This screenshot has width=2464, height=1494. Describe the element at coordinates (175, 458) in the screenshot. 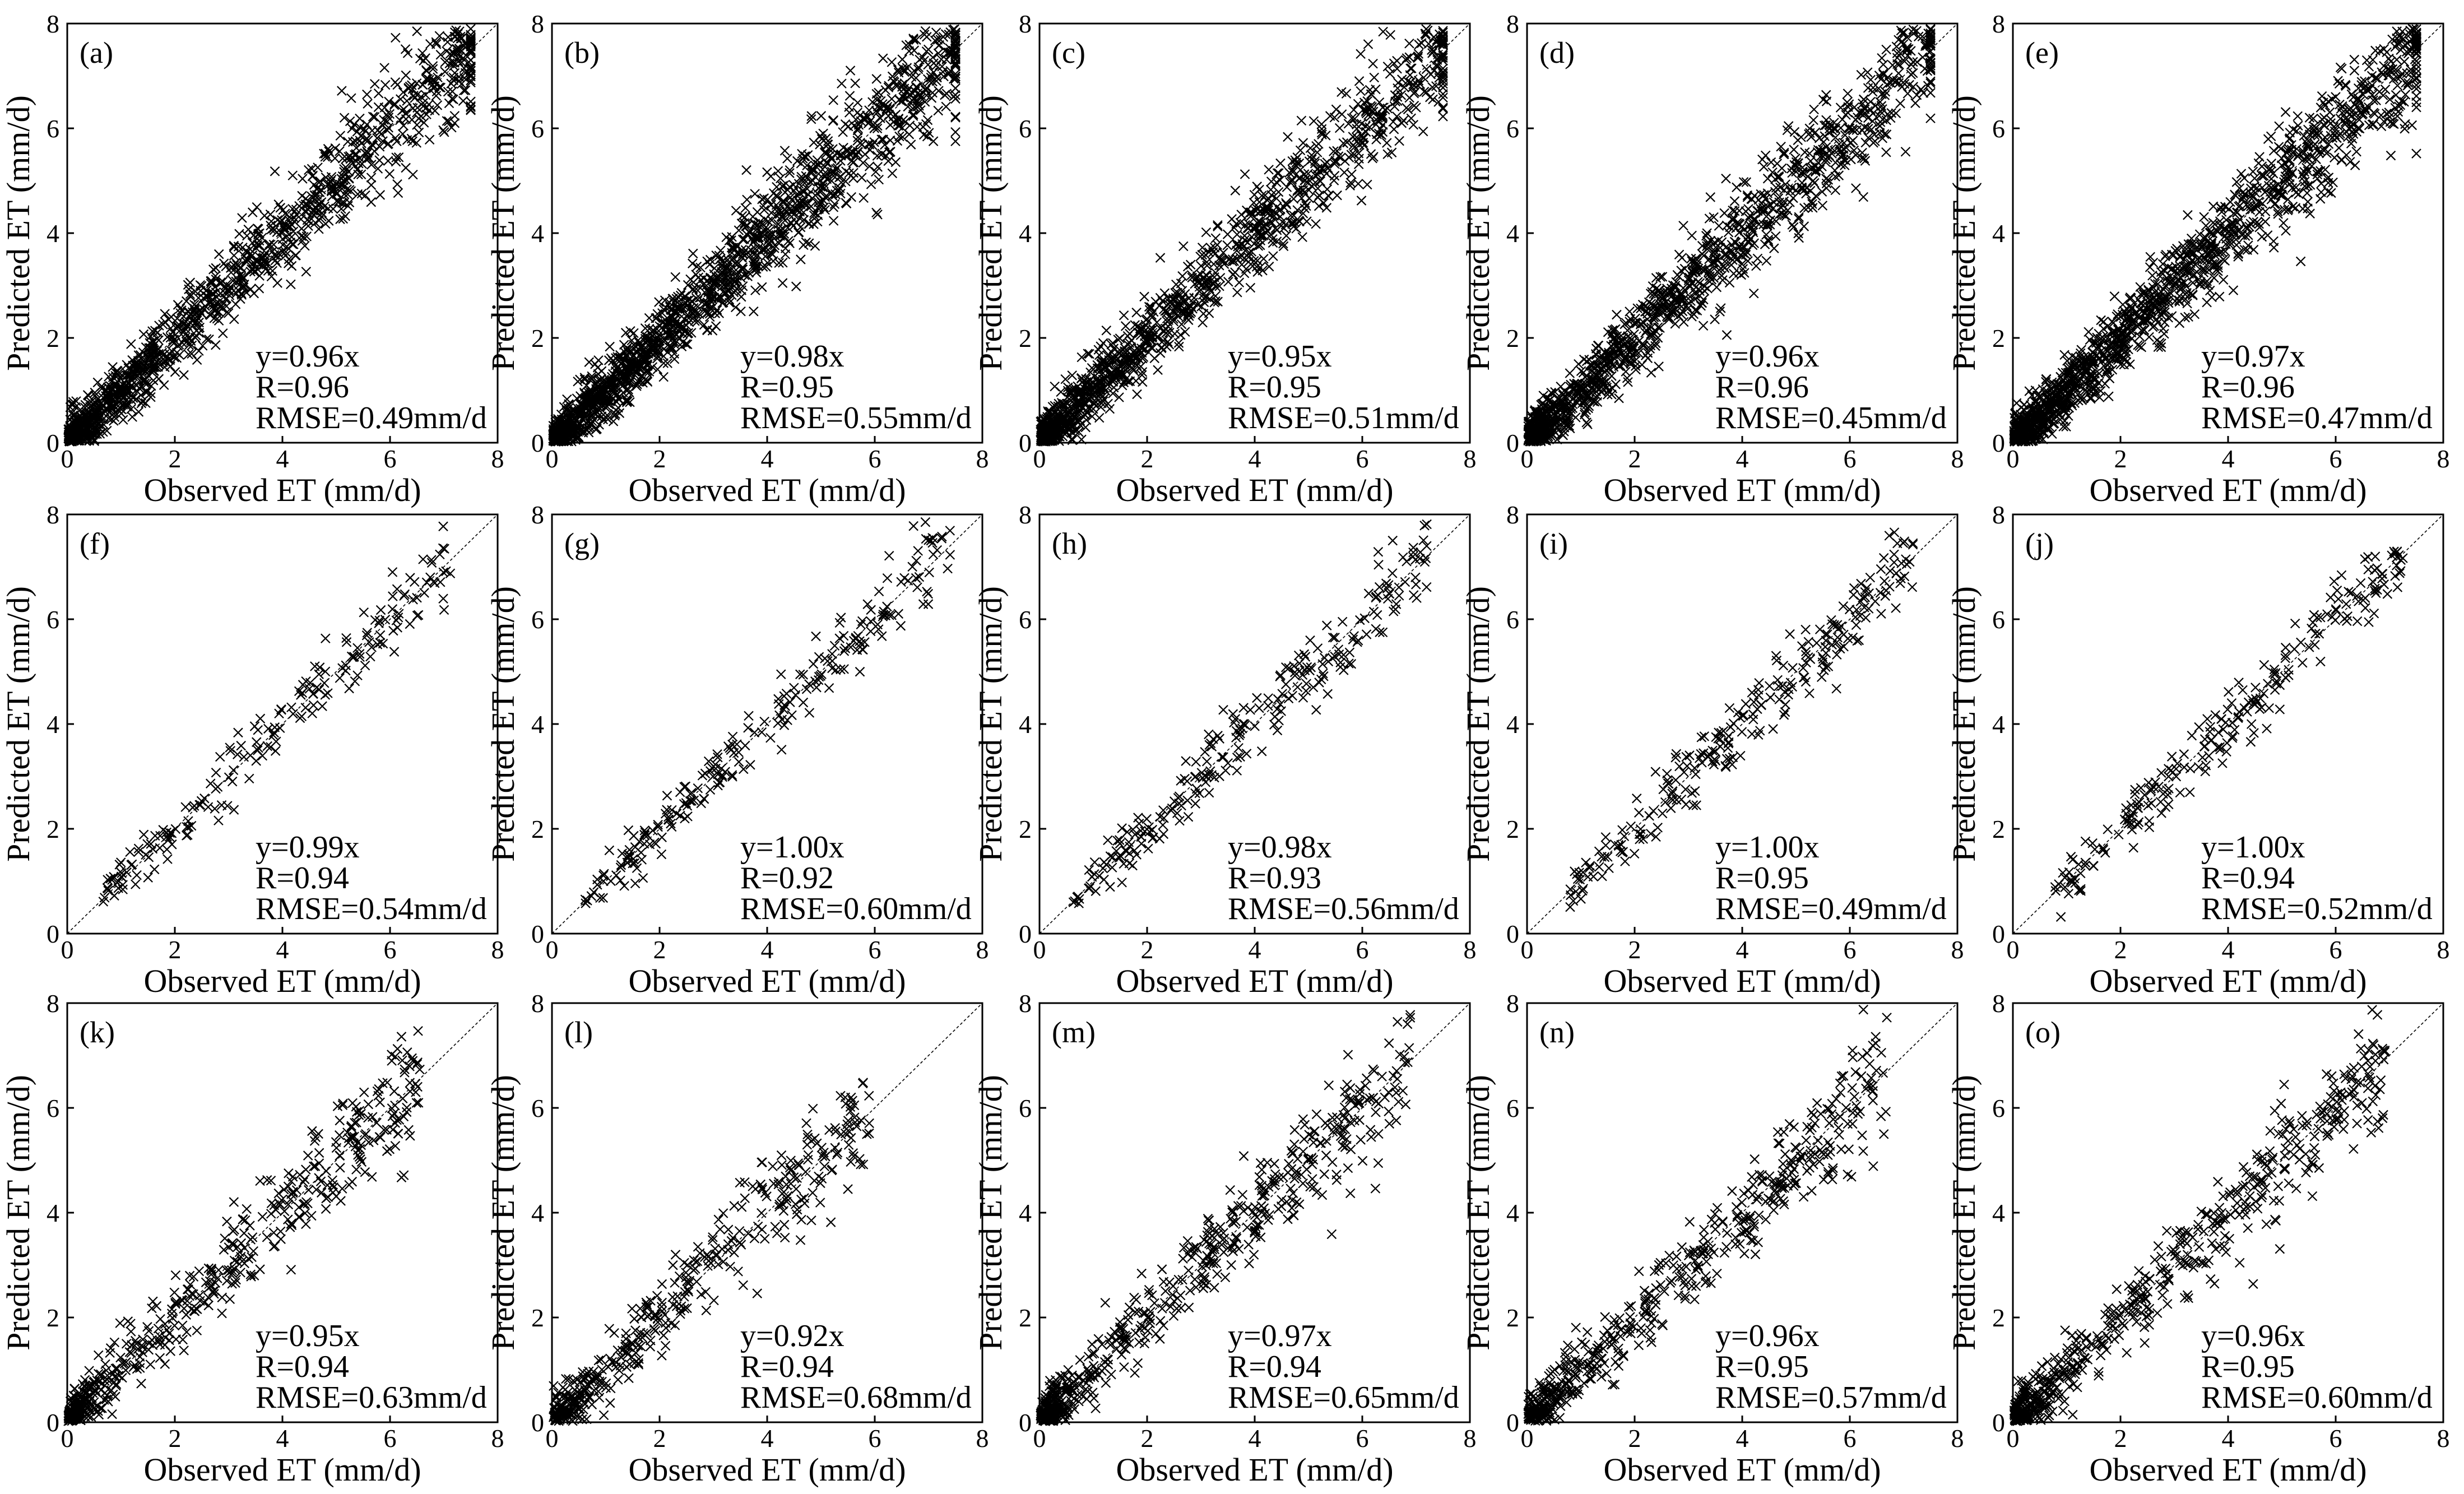

I see `x-tick-label: 2` at that location.